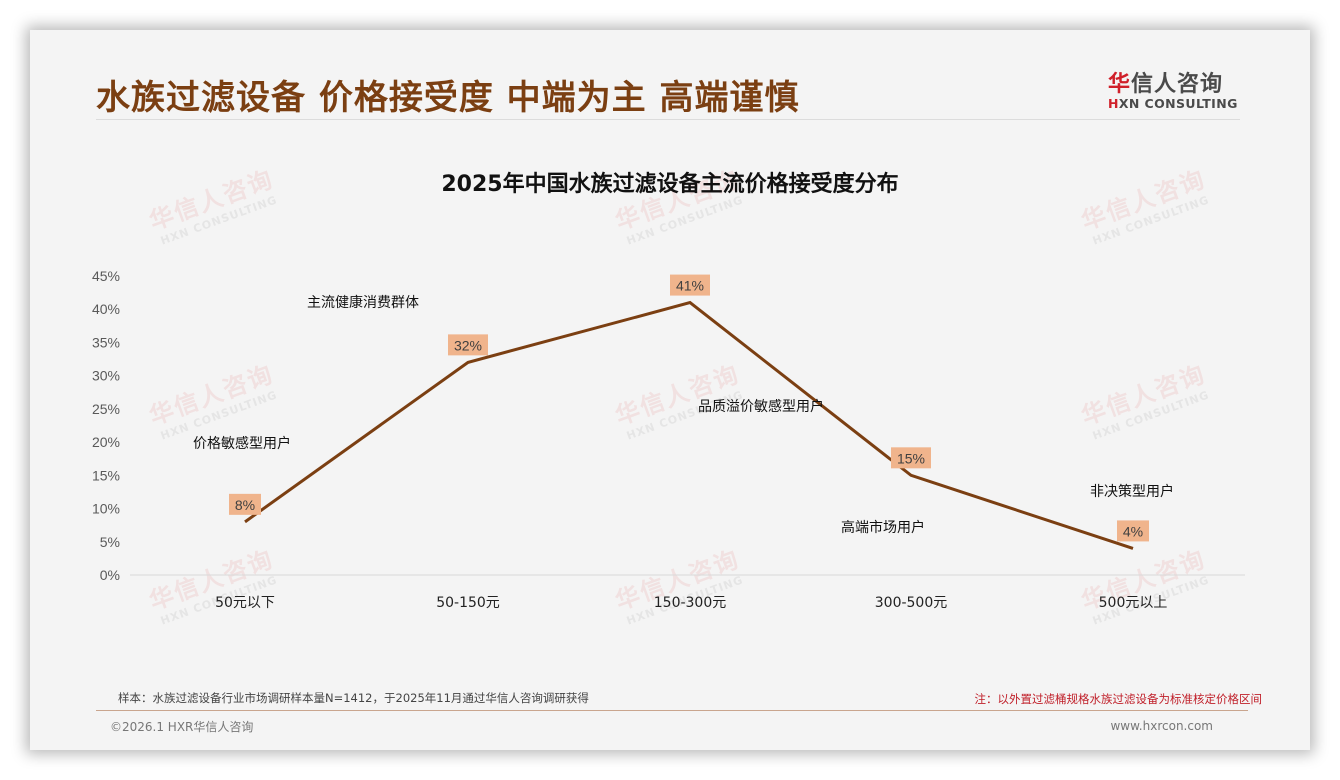  Describe the element at coordinates (468, 603) in the screenshot. I see `x-tick-label: 50-150元` at that location.